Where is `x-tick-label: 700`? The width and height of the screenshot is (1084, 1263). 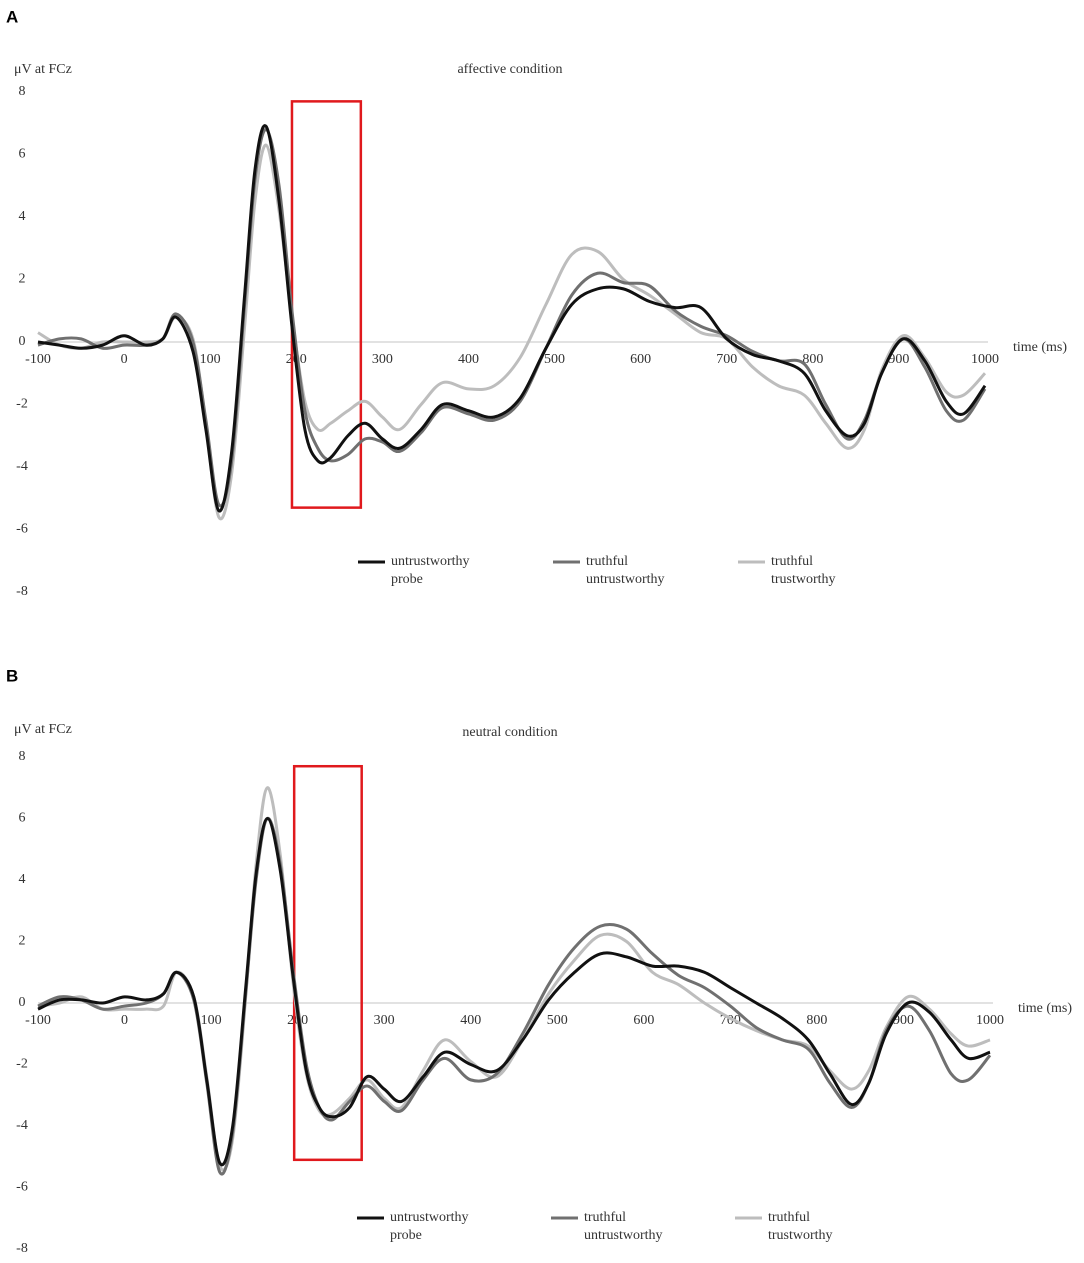 x-tick-label: 700 is located at coordinates (726, 359).